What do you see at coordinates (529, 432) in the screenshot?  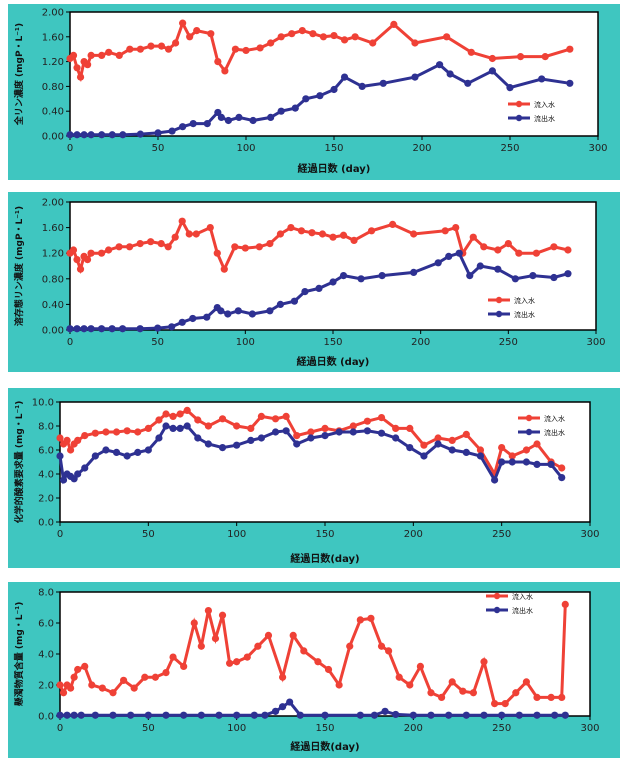 I see `legend-marker-outflow` at bounding box center [529, 432].